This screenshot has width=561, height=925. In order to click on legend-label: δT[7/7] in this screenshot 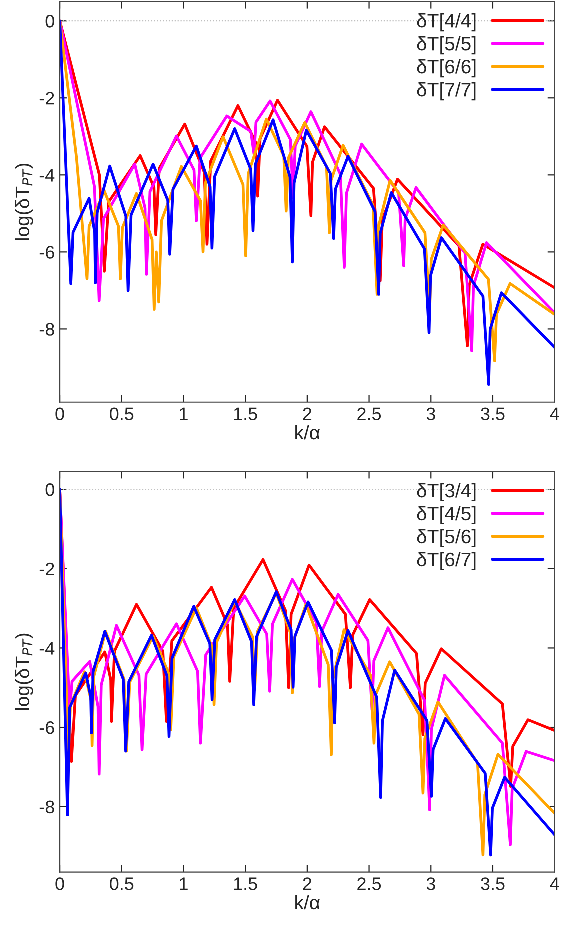, I will do `click(446, 91)`.